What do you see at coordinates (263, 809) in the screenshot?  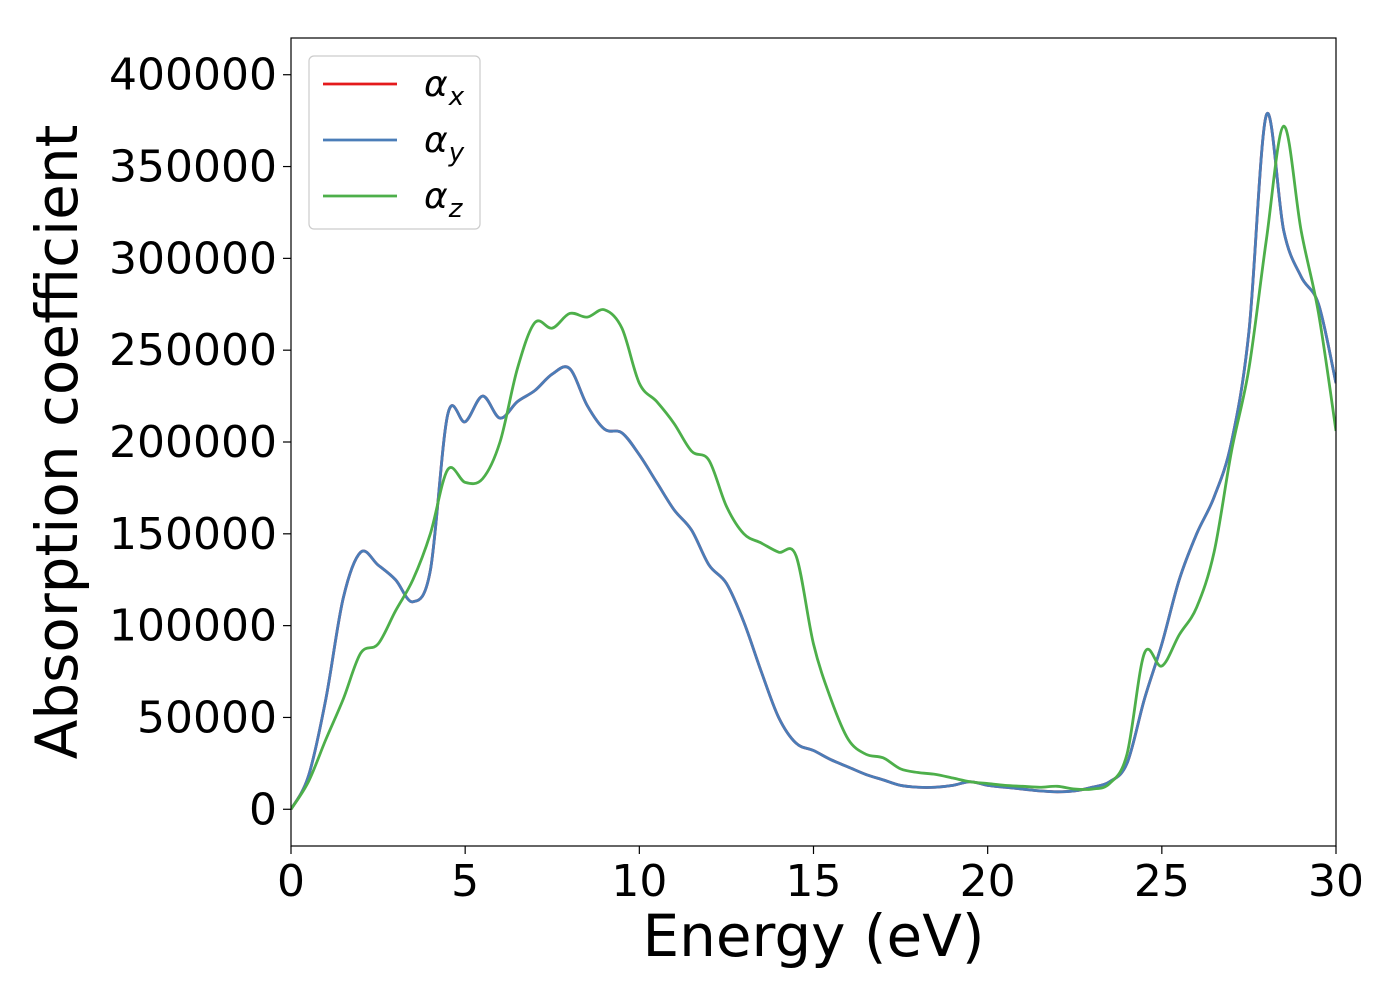 I see `y-tick-label: 0` at bounding box center [263, 809].